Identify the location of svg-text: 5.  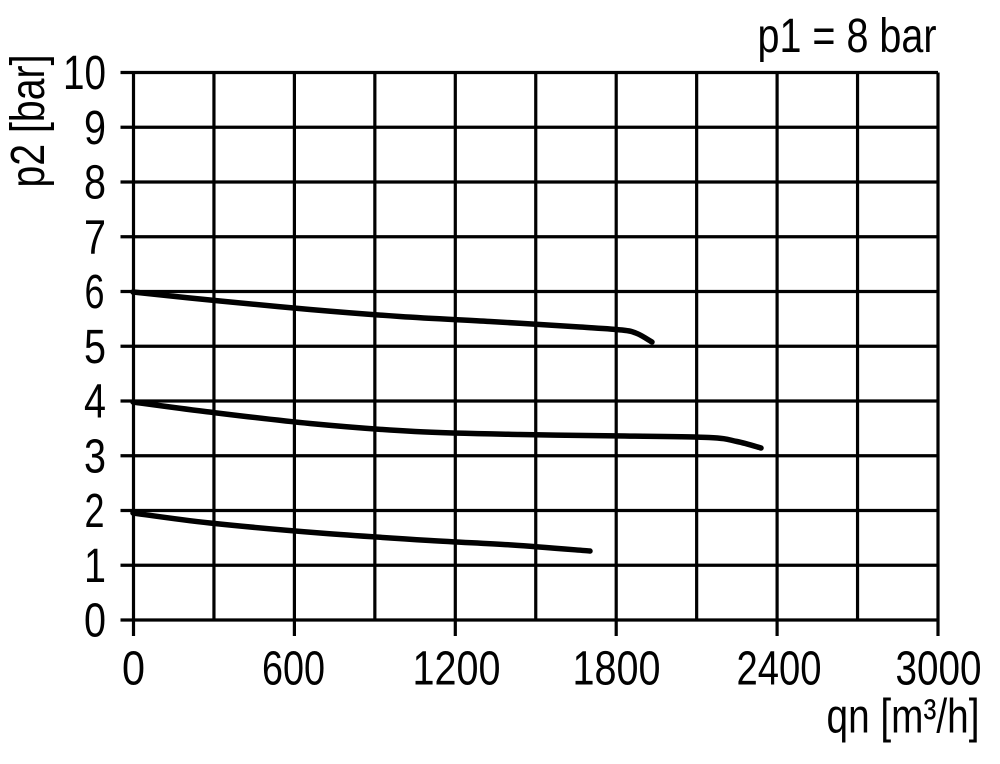
(95, 347).